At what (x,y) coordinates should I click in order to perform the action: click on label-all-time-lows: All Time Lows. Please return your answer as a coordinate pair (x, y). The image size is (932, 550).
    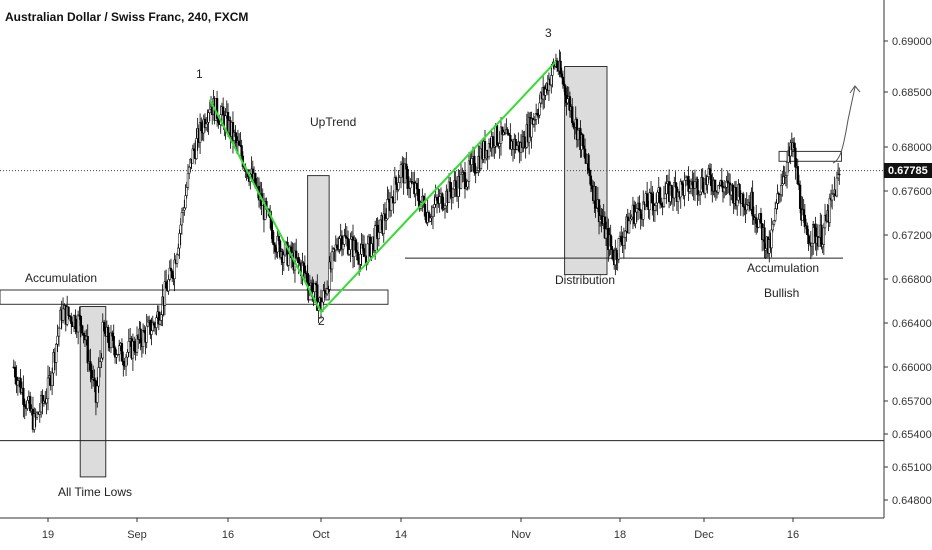
    Looking at the image, I should click on (95, 492).